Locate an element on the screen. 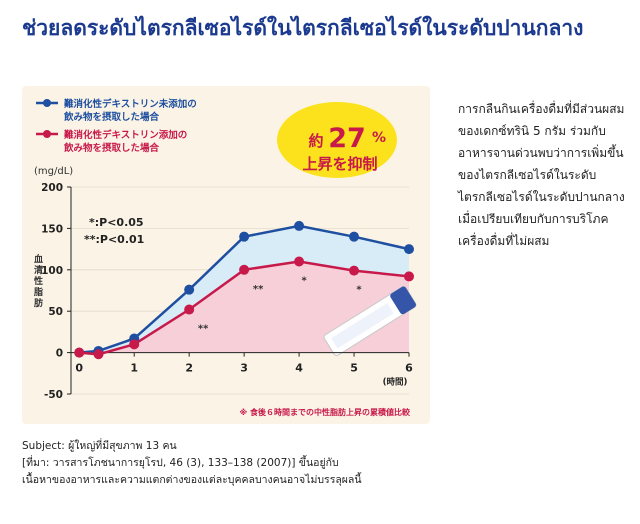 The height and width of the screenshot is (524, 640). x-tick-label: 1 is located at coordinates (134, 368).